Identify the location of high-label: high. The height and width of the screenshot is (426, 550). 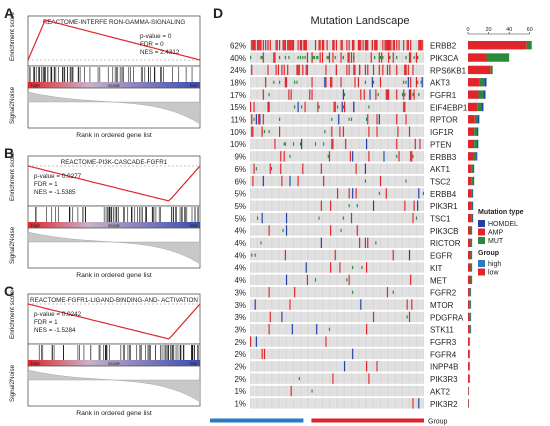
(35, 364).